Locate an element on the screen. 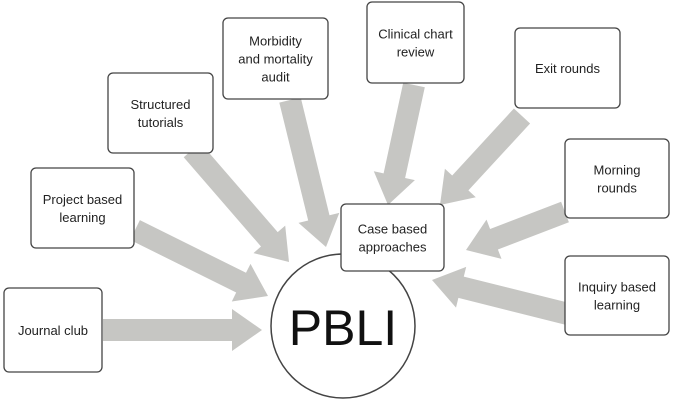  box-exit-rounds: Exit rounds is located at coordinates (567, 68).